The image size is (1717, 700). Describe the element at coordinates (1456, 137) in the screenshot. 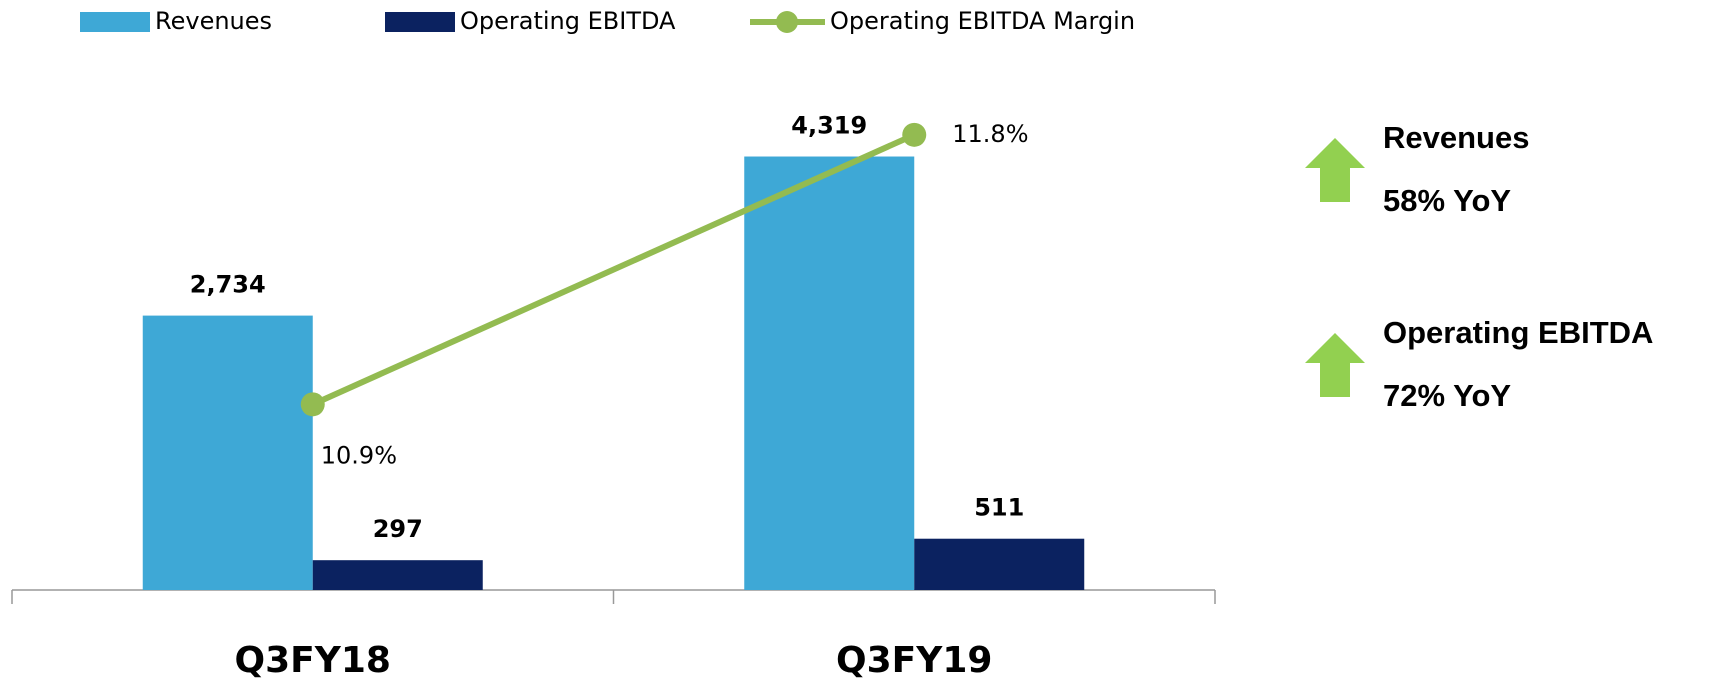

I see `annotation: Revenues` at that location.